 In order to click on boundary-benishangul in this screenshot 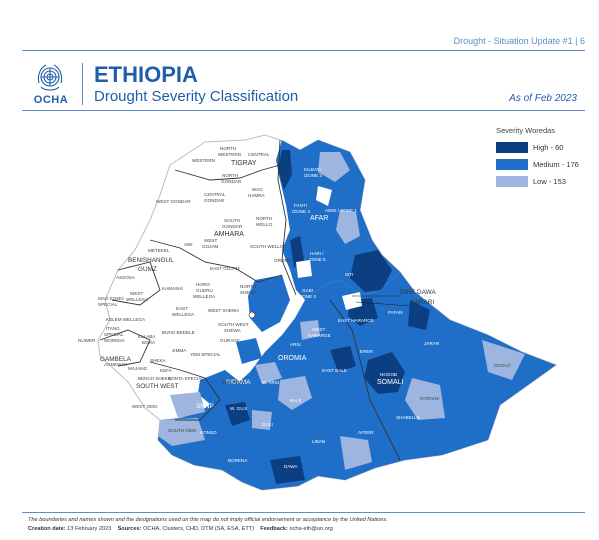, I will do `click(136, 283)`.